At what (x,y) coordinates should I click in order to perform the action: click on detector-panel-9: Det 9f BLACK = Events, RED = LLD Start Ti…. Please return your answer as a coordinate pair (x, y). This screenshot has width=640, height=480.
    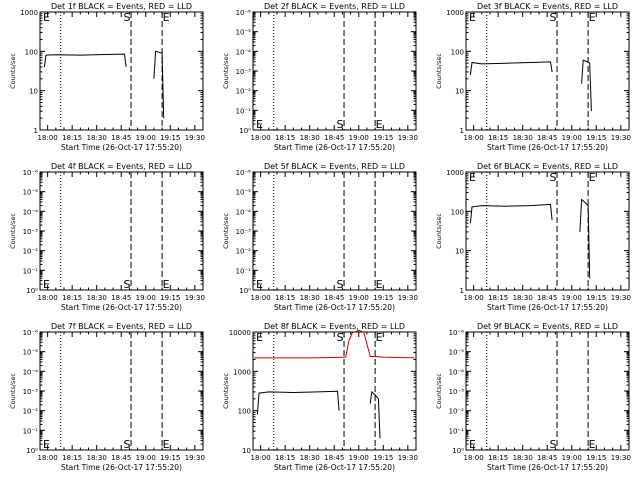
    Looking at the image, I should click on (533, 397).